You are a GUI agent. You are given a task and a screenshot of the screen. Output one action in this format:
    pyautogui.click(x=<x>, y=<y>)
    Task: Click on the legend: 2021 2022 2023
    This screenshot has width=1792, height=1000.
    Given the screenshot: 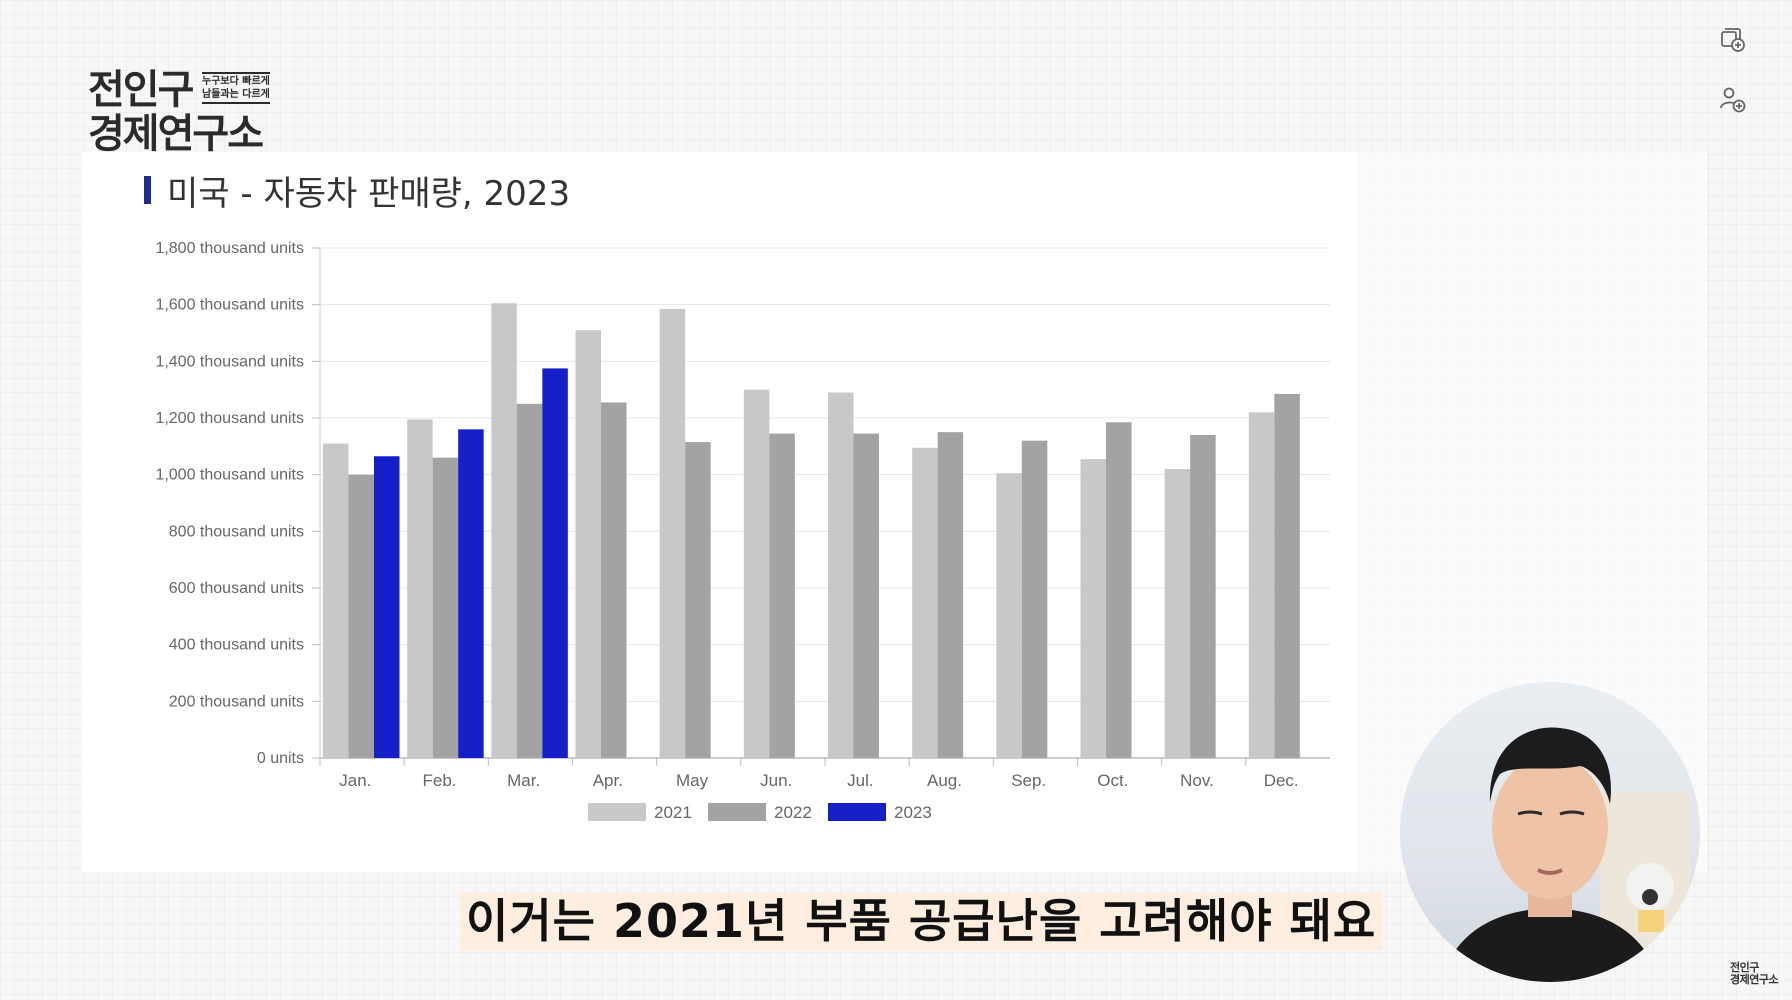 What is the action you would take?
    pyautogui.click(x=760, y=812)
    